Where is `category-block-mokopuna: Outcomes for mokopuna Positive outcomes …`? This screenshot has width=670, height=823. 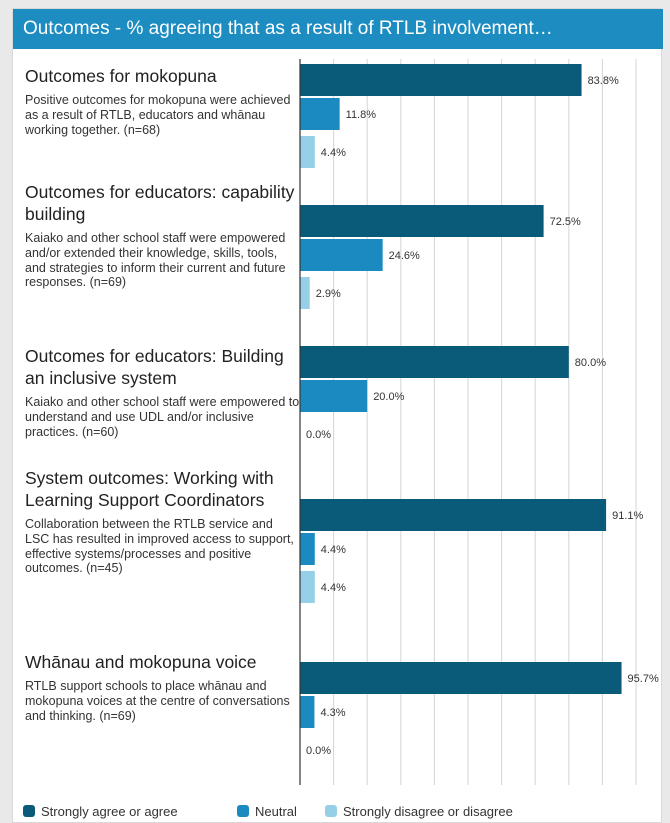 category-block-mokopuna: Outcomes for mokopuna Positive outcomes … is located at coordinates (162, 101).